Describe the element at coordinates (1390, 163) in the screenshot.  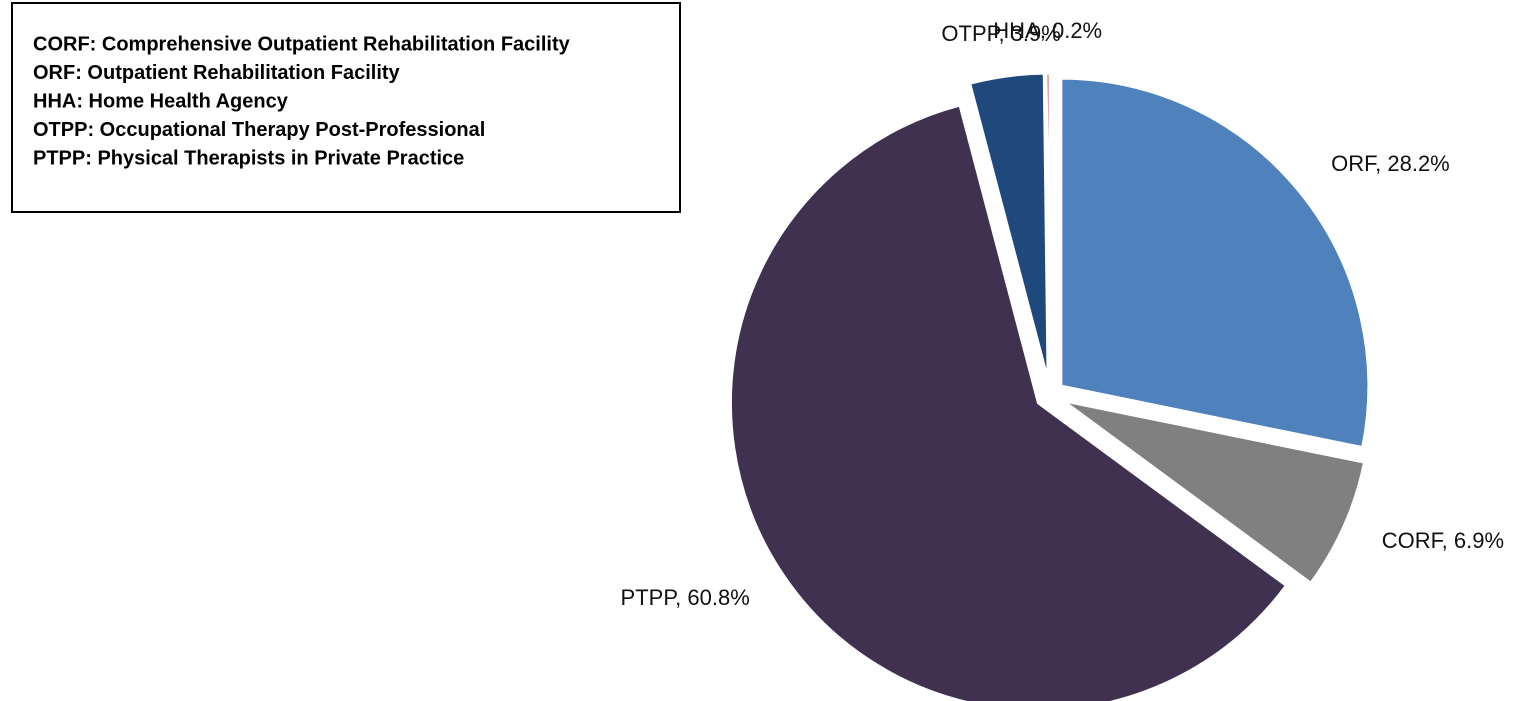
I see `data-label: ORF, 28.2%` at that location.